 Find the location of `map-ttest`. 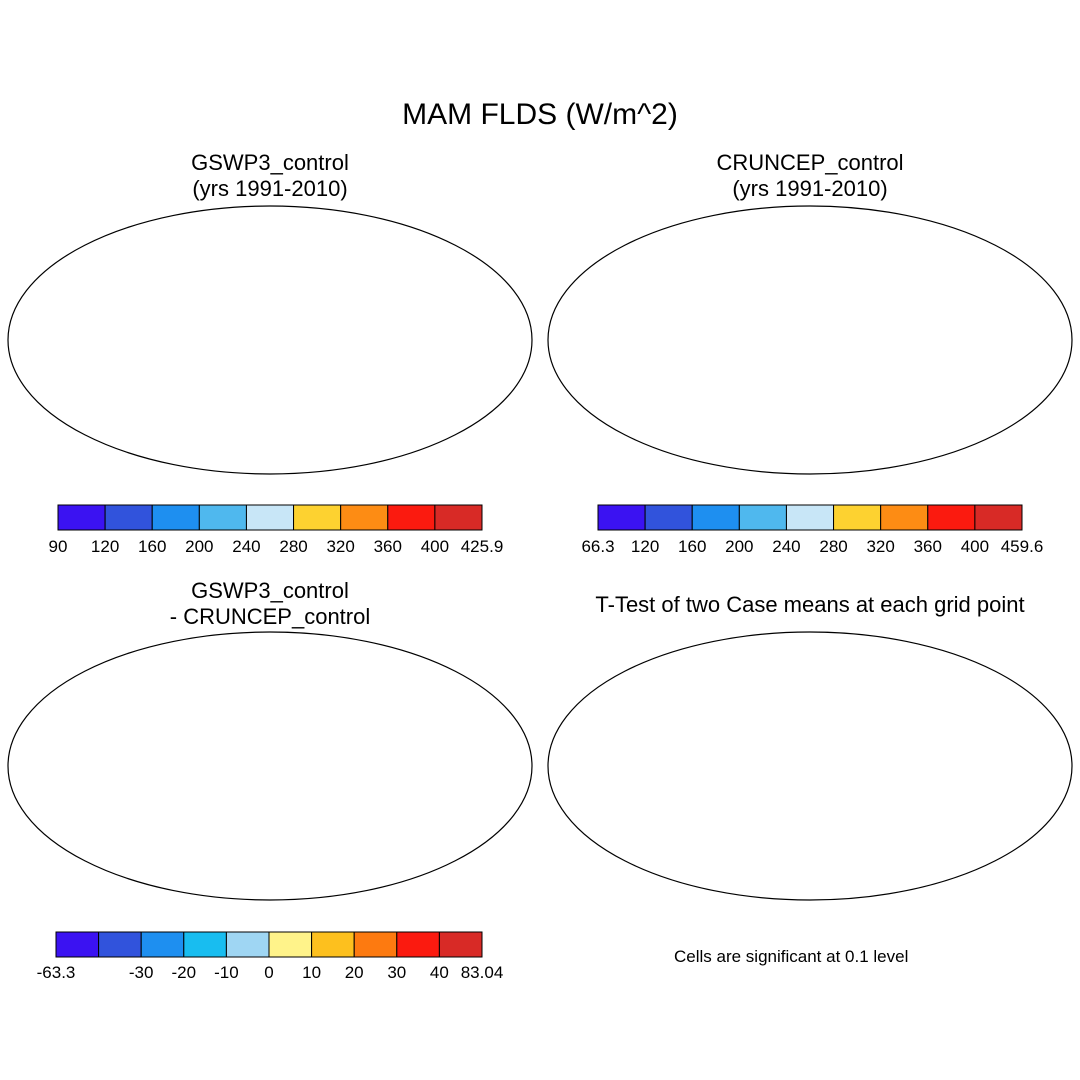

map-ttest is located at coordinates (812, 767).